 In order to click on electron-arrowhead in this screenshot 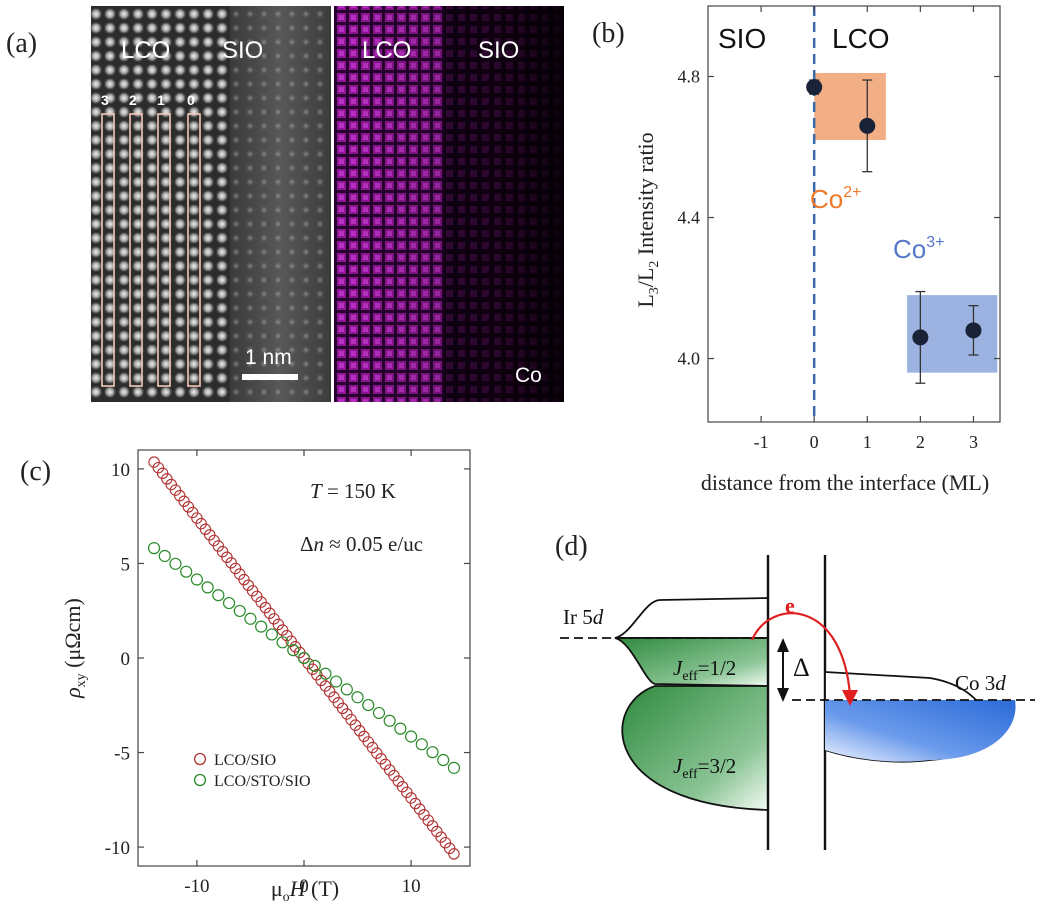, I will do `click(850, 698)`.